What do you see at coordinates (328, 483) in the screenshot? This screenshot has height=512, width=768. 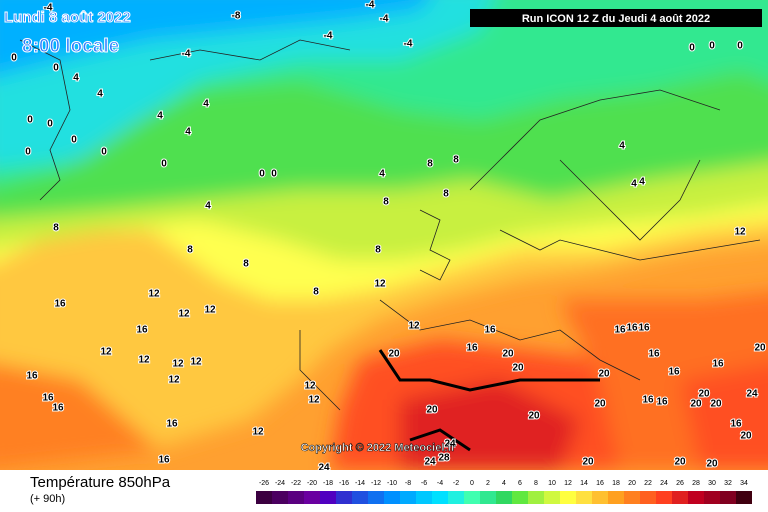 I see `legend-value: -18` at bounding box center [328, 483].